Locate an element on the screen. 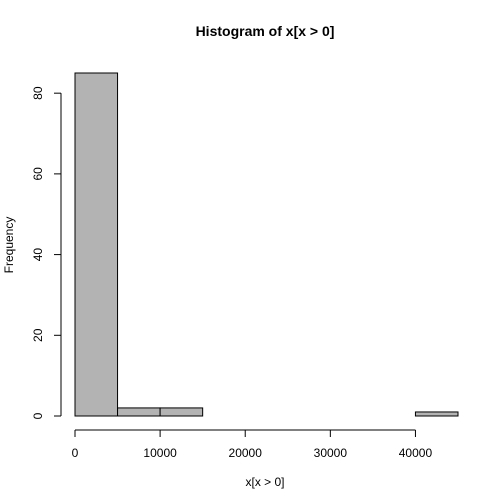 The height and width of the screenshot is (504, 504). y-axis: 0 20 40 60 80 is located at coordinates (46, 252).